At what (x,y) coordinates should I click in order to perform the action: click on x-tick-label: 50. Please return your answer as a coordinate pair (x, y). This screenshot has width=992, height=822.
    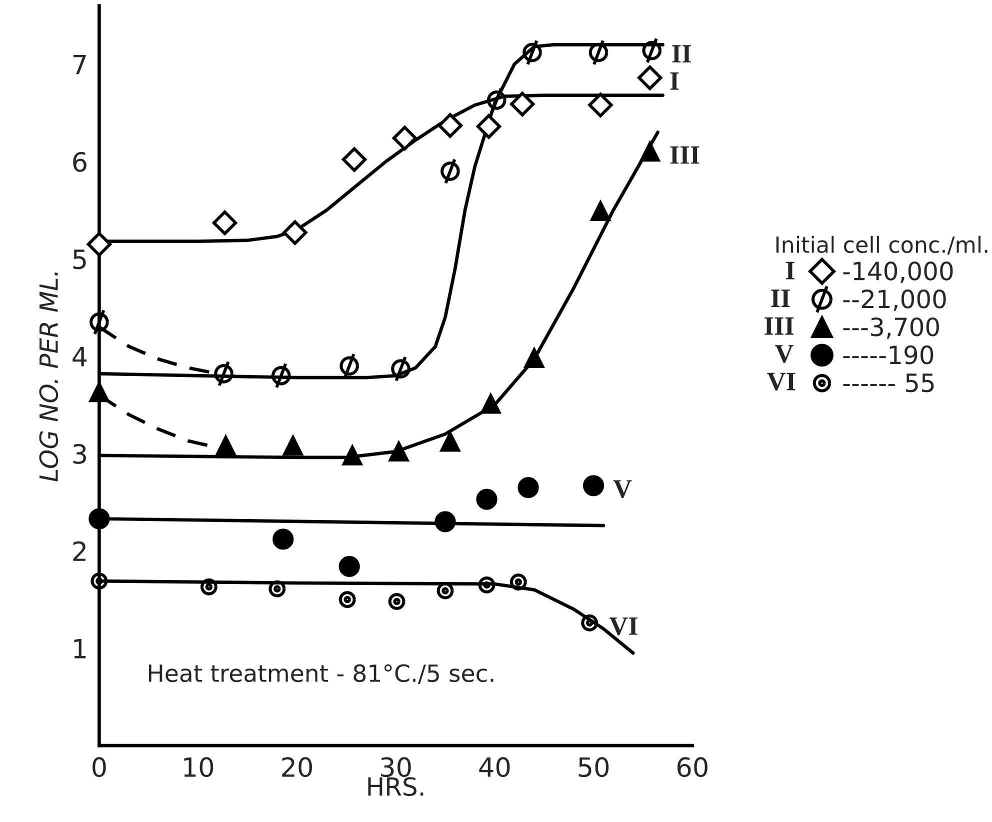
    Looking at the image, I should click on (593, 767).